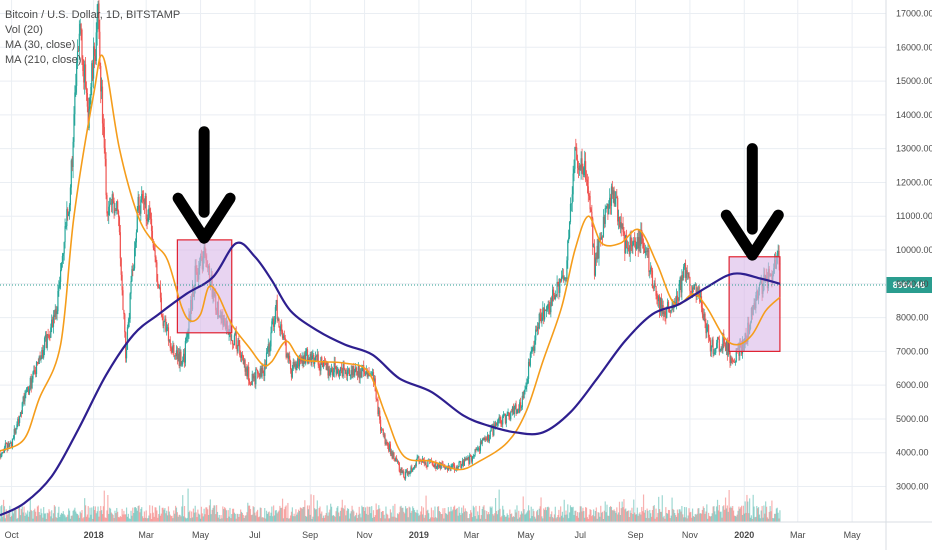 This screenshot has width=932, height=550. What do you see at coordinates (24, 30) in the screenshot?
I see `volume-indicator-label: Vol (20)` at bounding box center [24, 30].